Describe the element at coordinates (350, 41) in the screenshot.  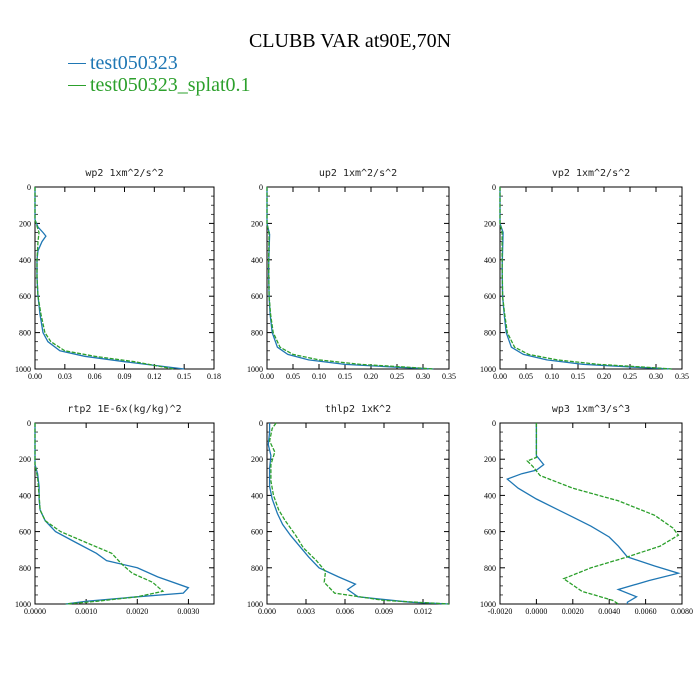
I see `figure-title: CLUBB VAR at90E,70N` at that location.